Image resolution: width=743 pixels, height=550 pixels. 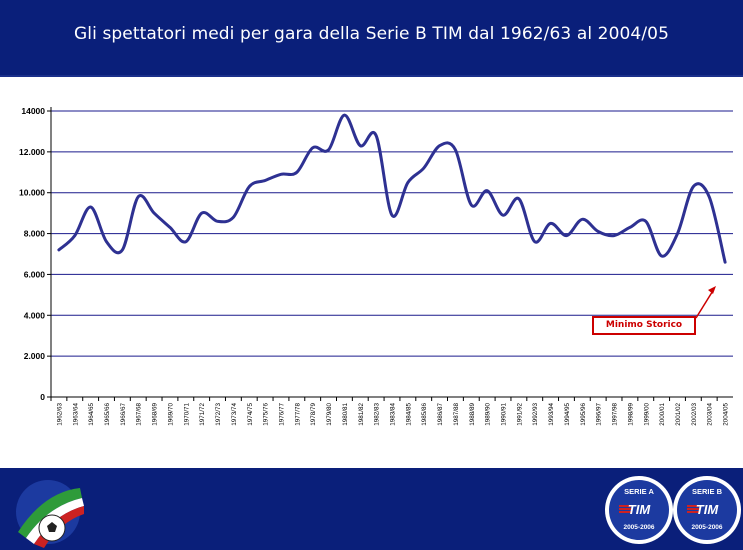 What do you see at coordinates (35, 315) in the screenshot?
I see `y-tick-label: 4.000` at bounding box center [35, 315].